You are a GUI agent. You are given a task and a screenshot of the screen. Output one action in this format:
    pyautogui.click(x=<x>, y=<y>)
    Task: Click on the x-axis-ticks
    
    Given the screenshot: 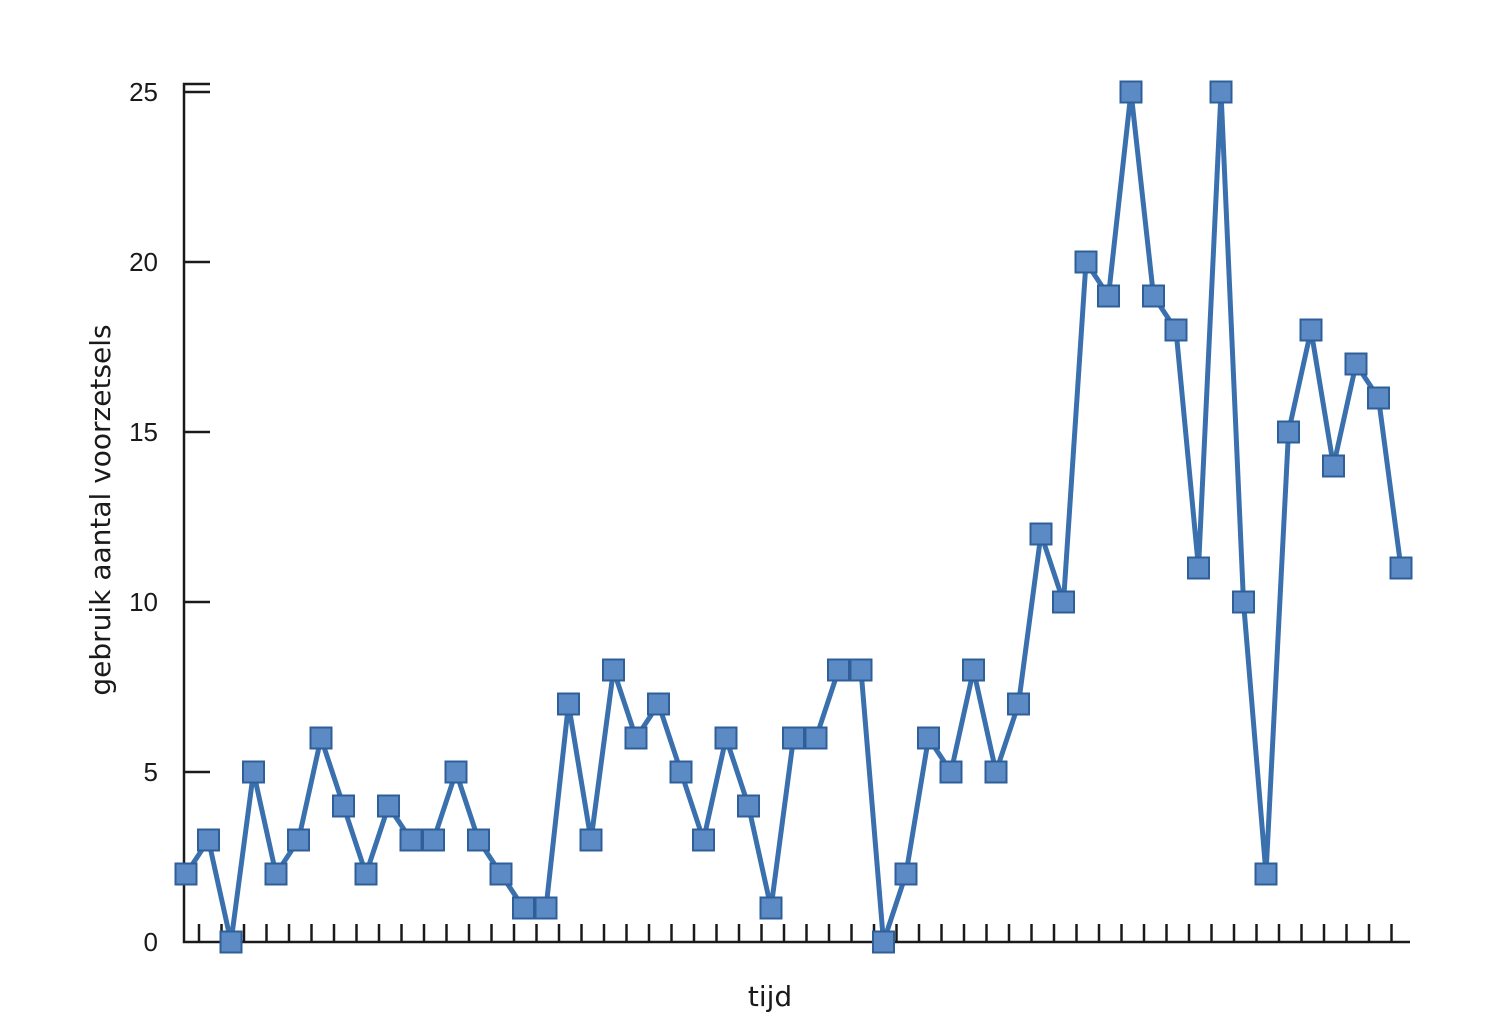 What is the action you would take?
    pyautogui.click(x=795, y=933)
    